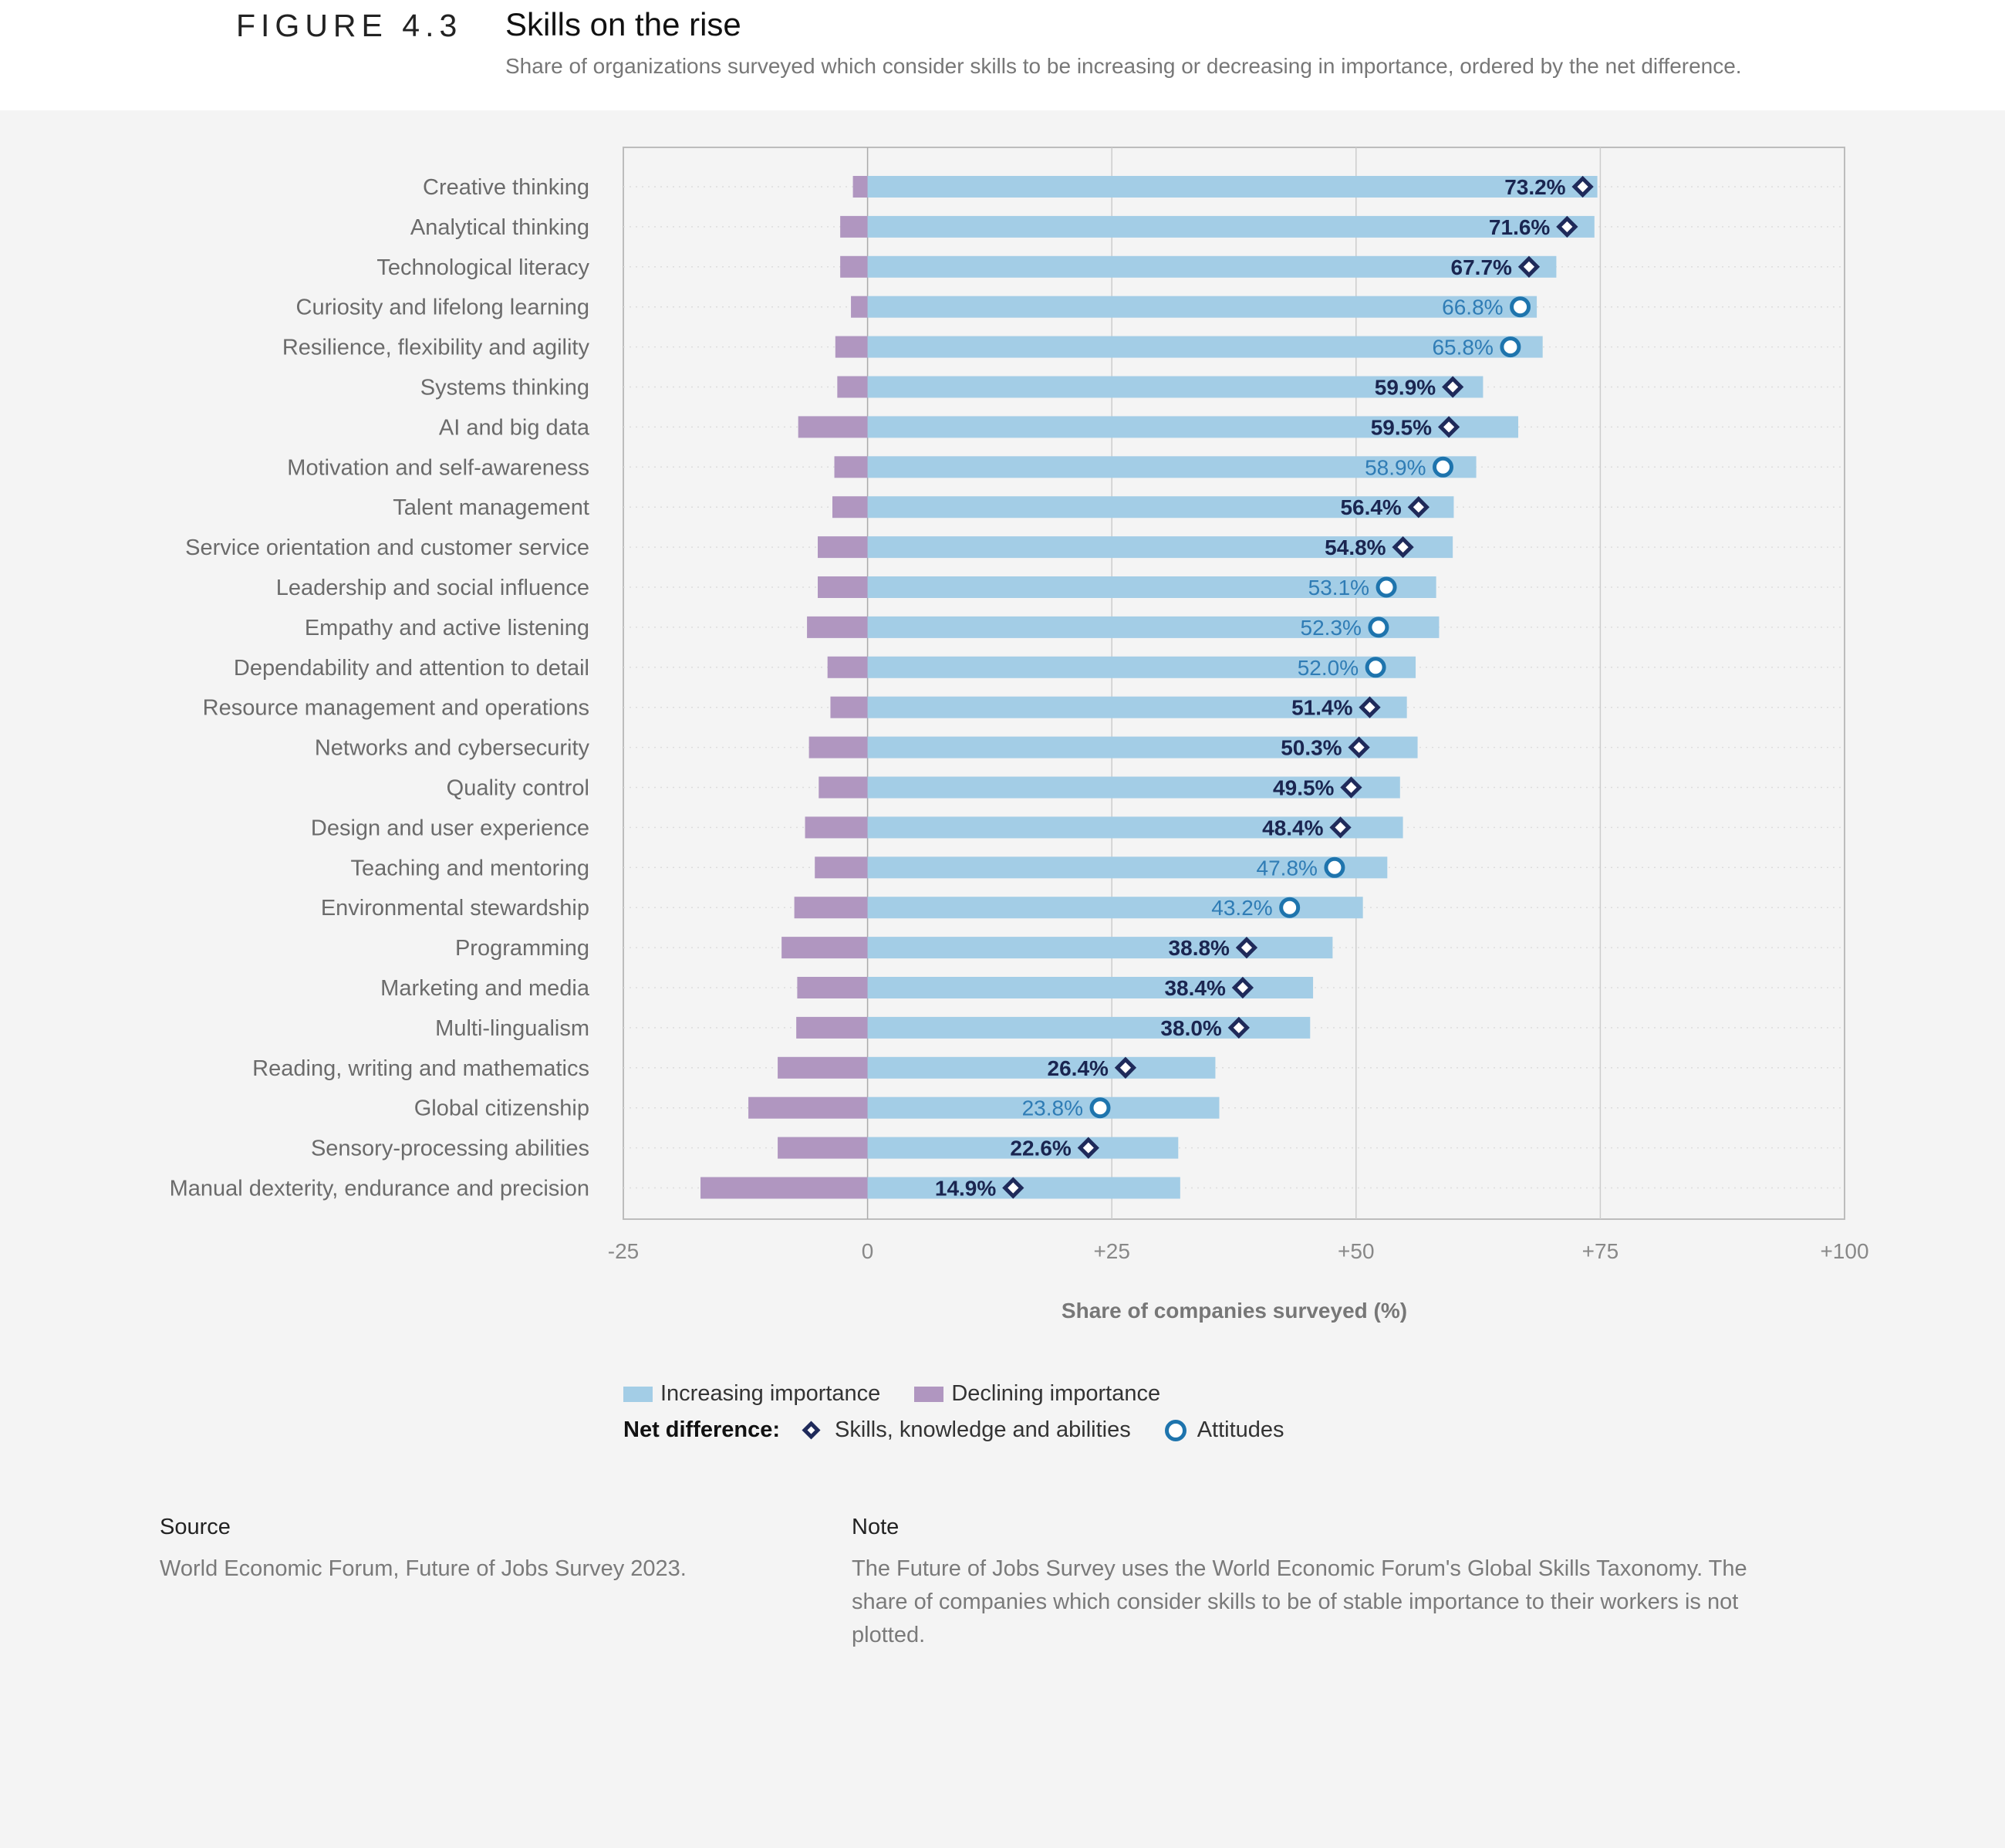 Image resolution: width=2005 pixels, height=1848 pixels. What do you see at coordinates (1078, 1068) in the screenshot?
I see `net-value-label: 26.4%` at bounding box center [1078, 1068].